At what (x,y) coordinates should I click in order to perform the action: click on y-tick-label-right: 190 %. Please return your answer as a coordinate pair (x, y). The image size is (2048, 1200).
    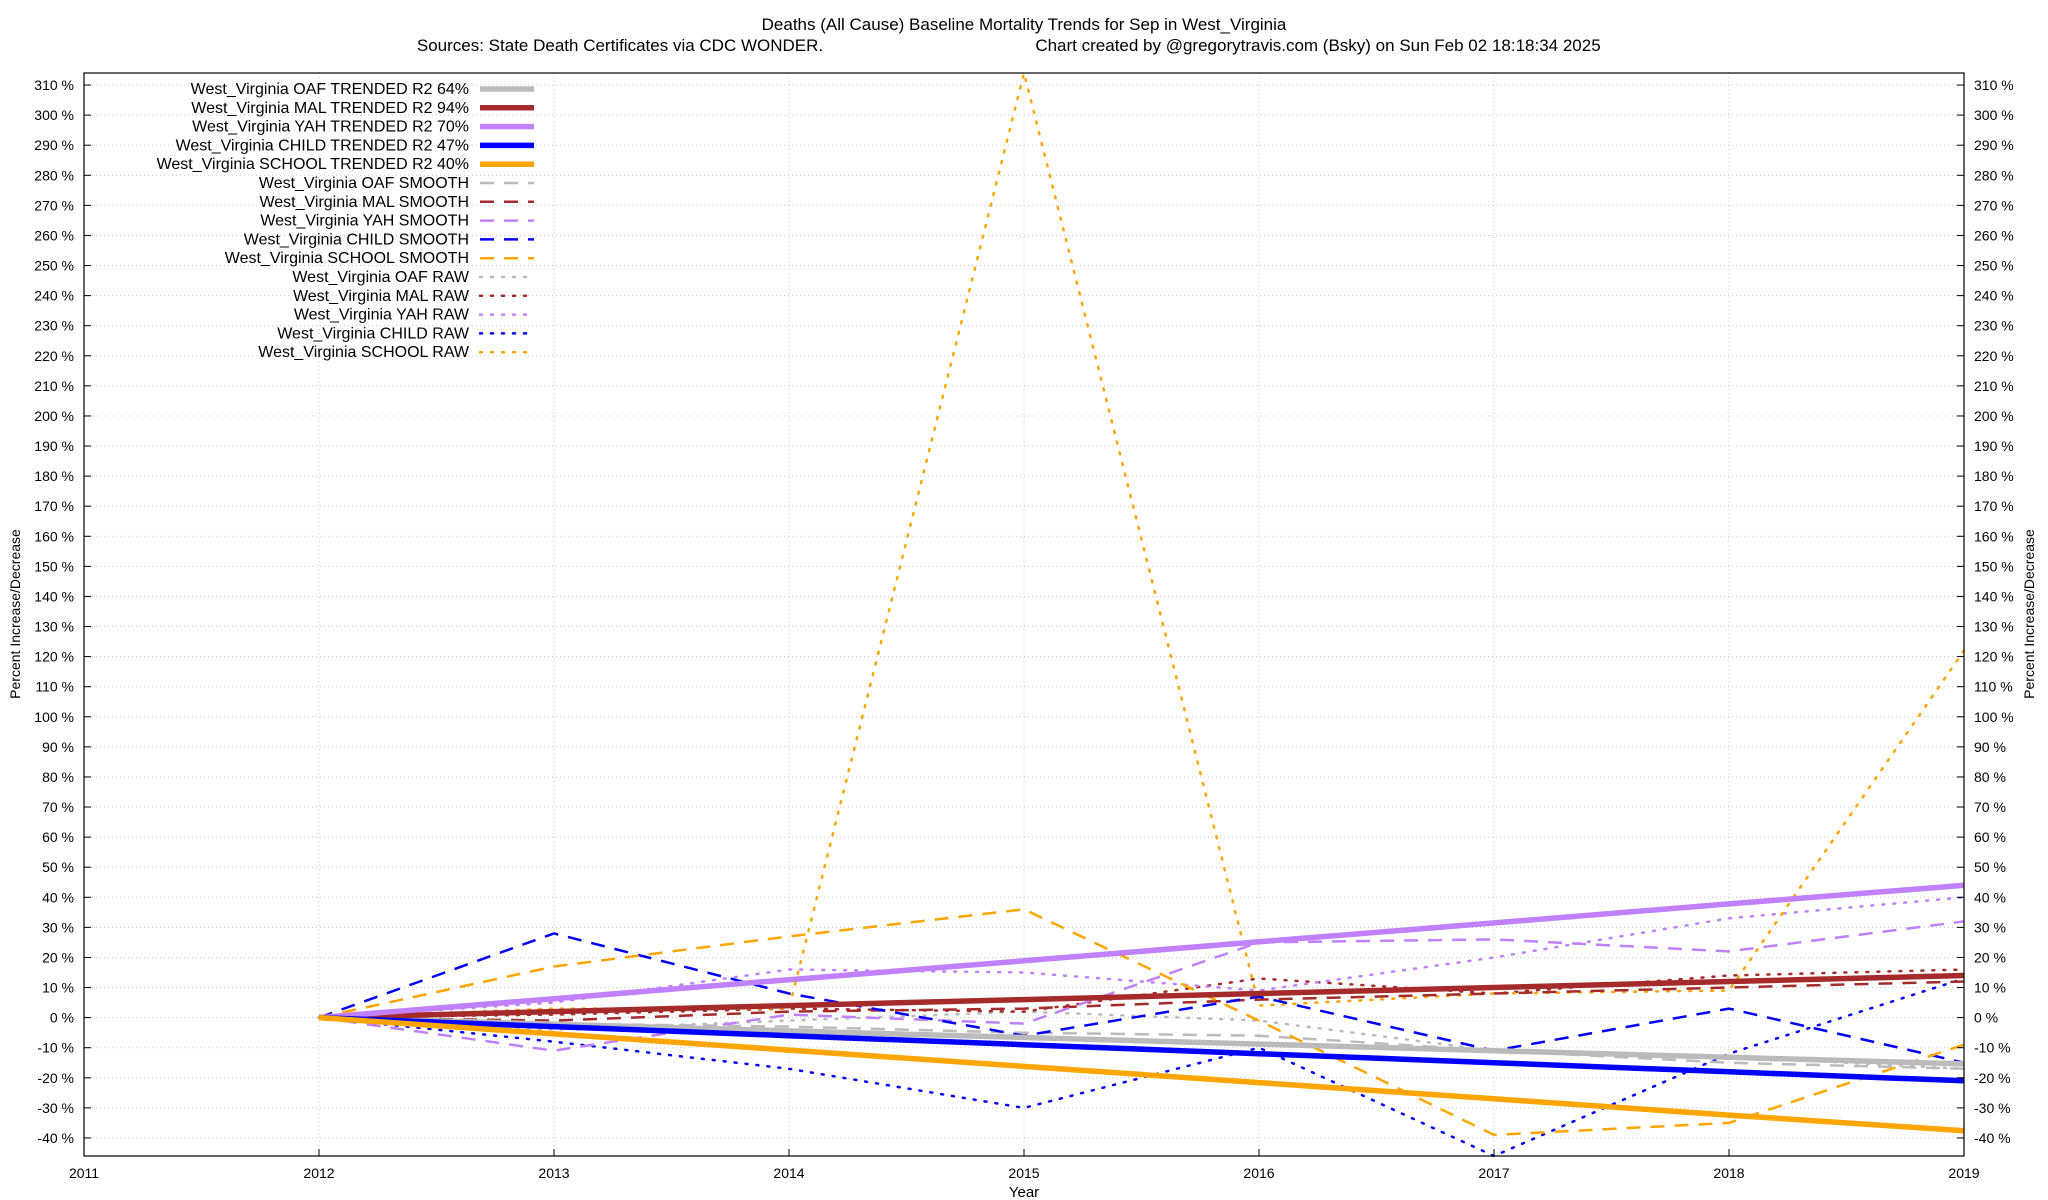
    Looking at the image, I should click on (1994, 446).